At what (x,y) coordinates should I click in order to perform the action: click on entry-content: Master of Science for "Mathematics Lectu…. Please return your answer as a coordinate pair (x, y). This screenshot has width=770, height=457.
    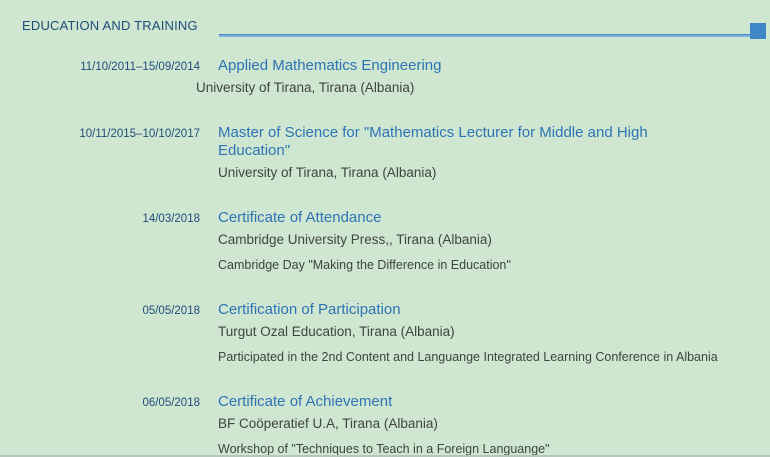
    Looking at the image, I should click on (444, 152).